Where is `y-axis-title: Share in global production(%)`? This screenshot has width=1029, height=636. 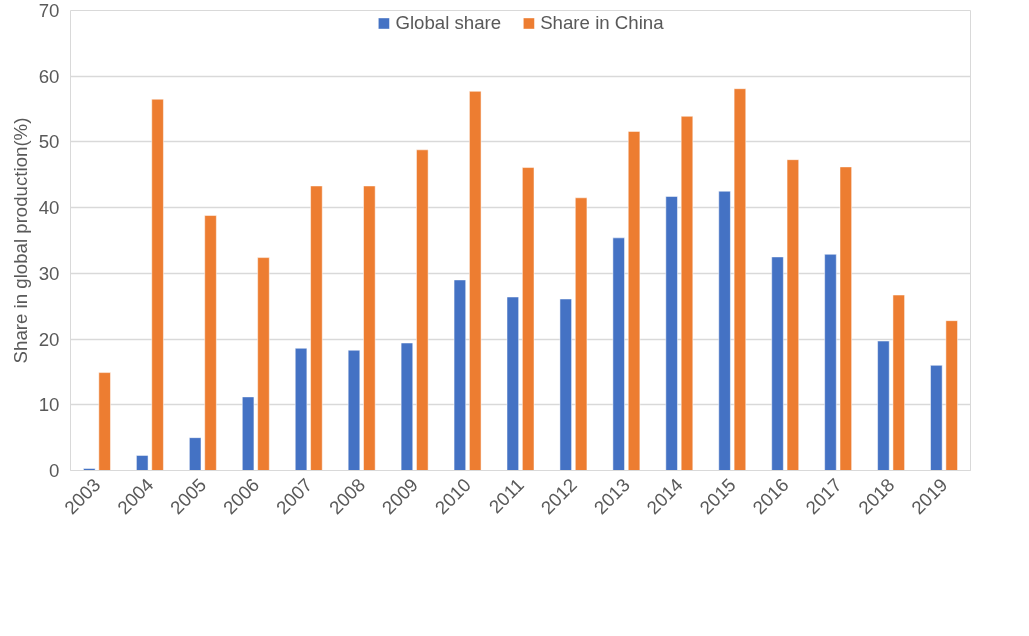
y-axis-title: Share in global production(%) is located at coordinates (20, 240).